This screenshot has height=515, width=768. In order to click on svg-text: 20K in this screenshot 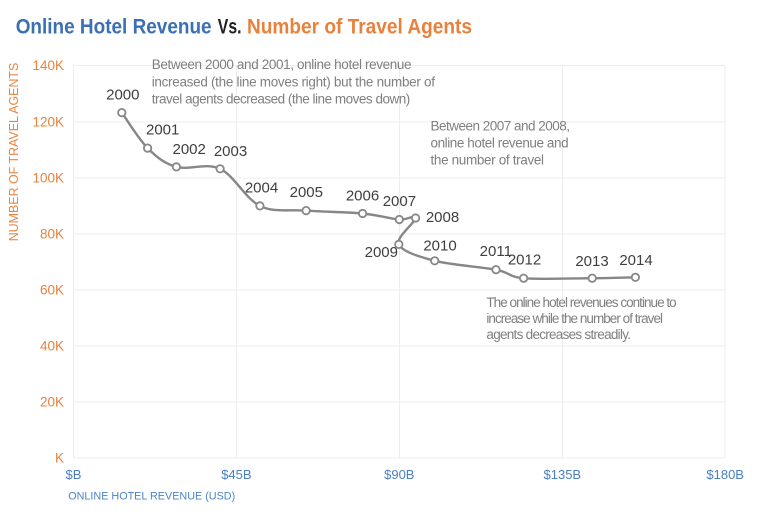, I will do `click(52, 402)`.